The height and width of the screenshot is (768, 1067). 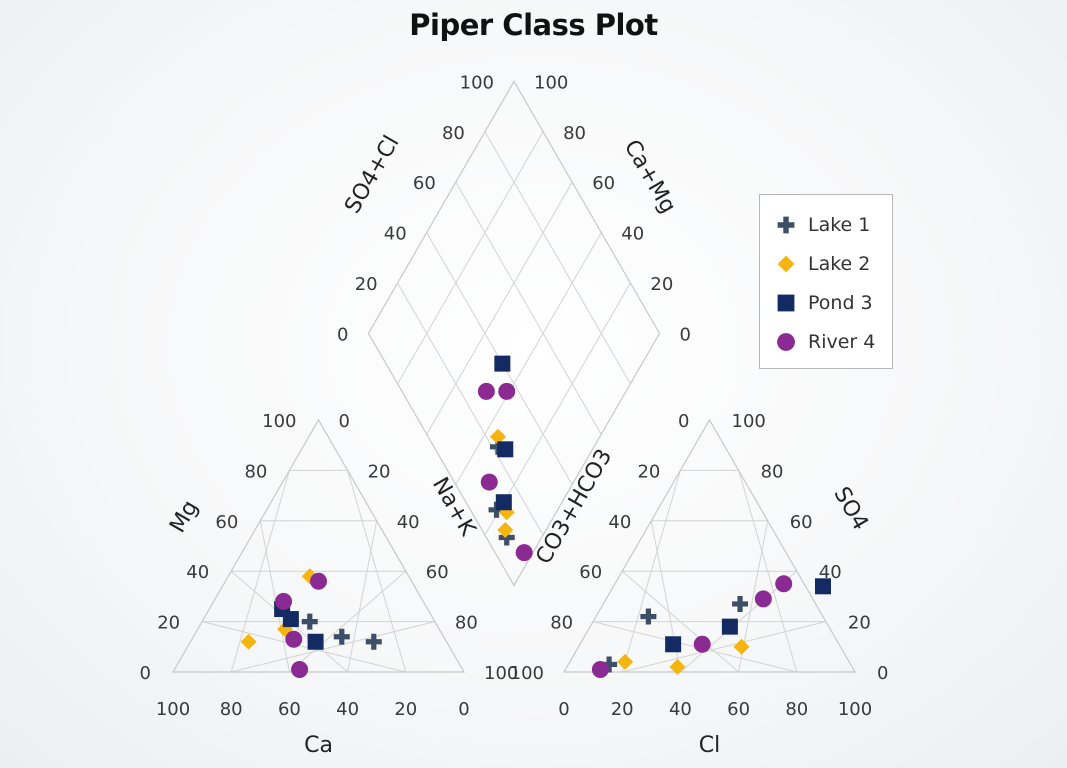 What do you see at coordinates (533, 25) in the screenshot?
I see `chart-title: Piper Class Plot` at bounding box center [533, 25].